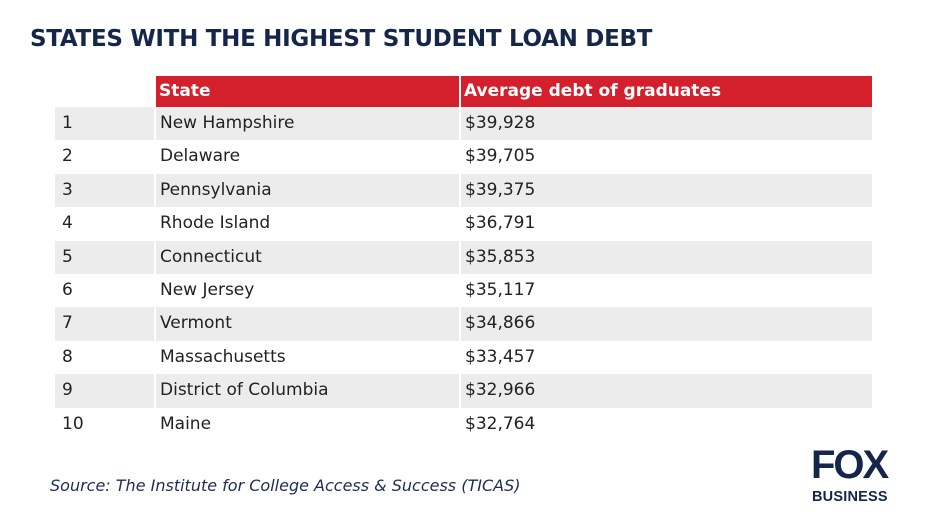  Describe the element at coordinates (67, 223) in the screenshot. I see `rank-cell: 4` at that location.